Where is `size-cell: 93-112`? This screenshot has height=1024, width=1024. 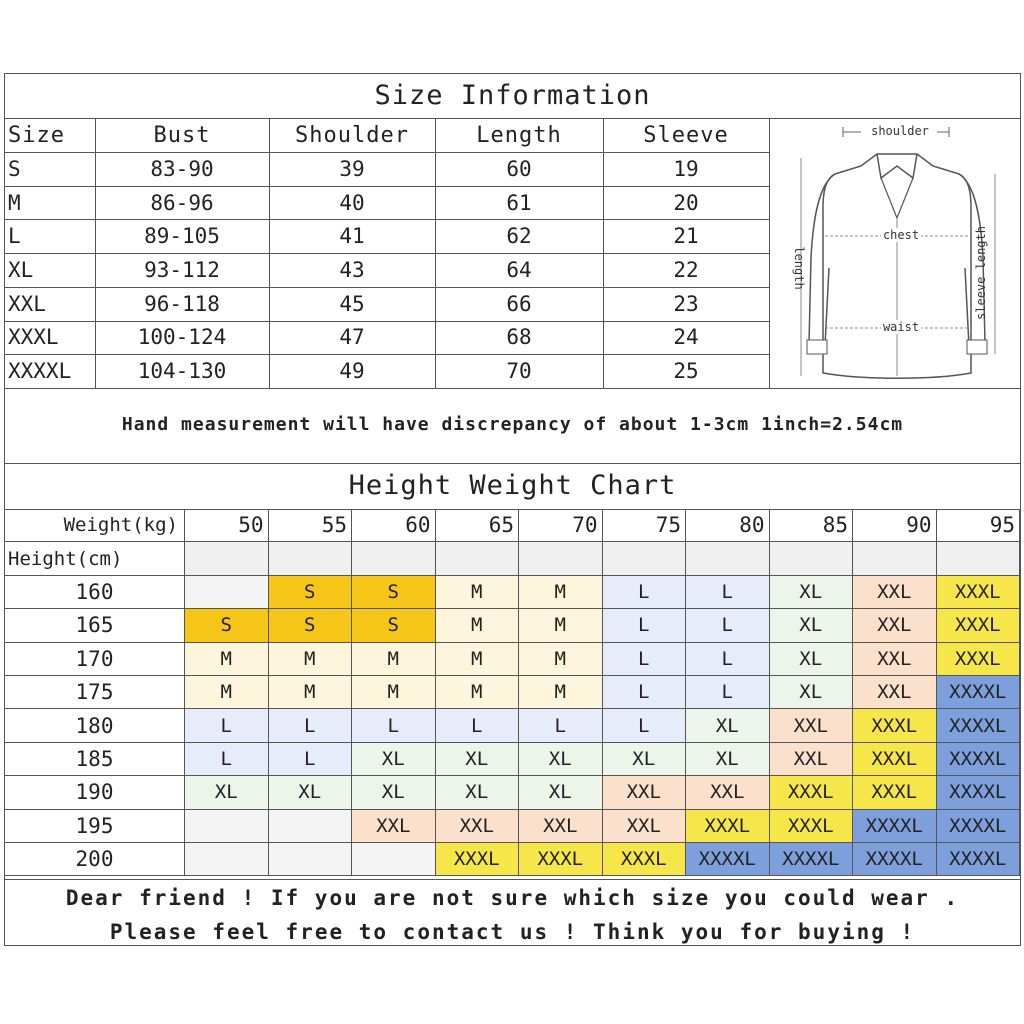
size-cell: 93-112 is located at coordinates (182, 269).